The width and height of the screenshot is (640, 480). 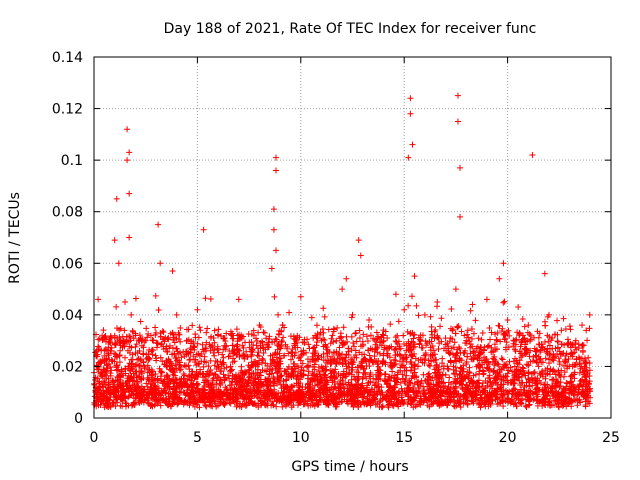 What do you see at coordinates (67, 213) in the screenshot?
I see `y-tick-label: 0.08` at bounding box center [67, 213].